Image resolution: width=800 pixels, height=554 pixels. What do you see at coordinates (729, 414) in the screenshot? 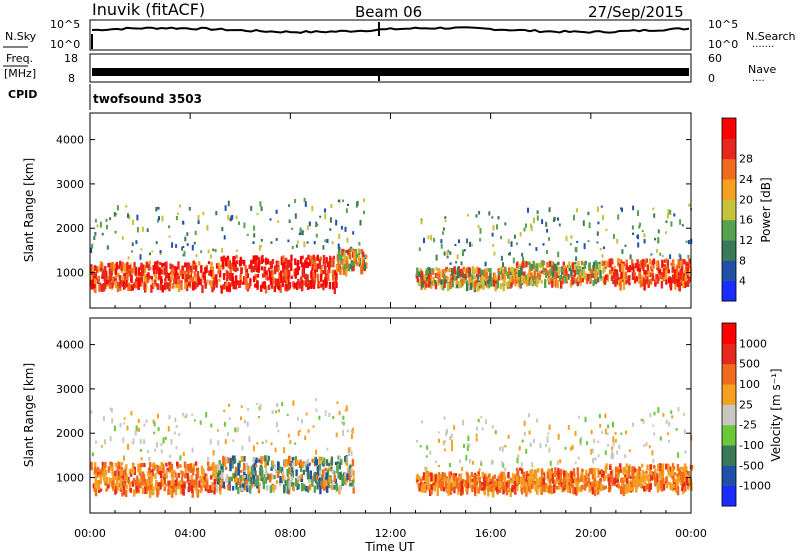
I see `colorbar-frame` at bounding box center [729, 414].